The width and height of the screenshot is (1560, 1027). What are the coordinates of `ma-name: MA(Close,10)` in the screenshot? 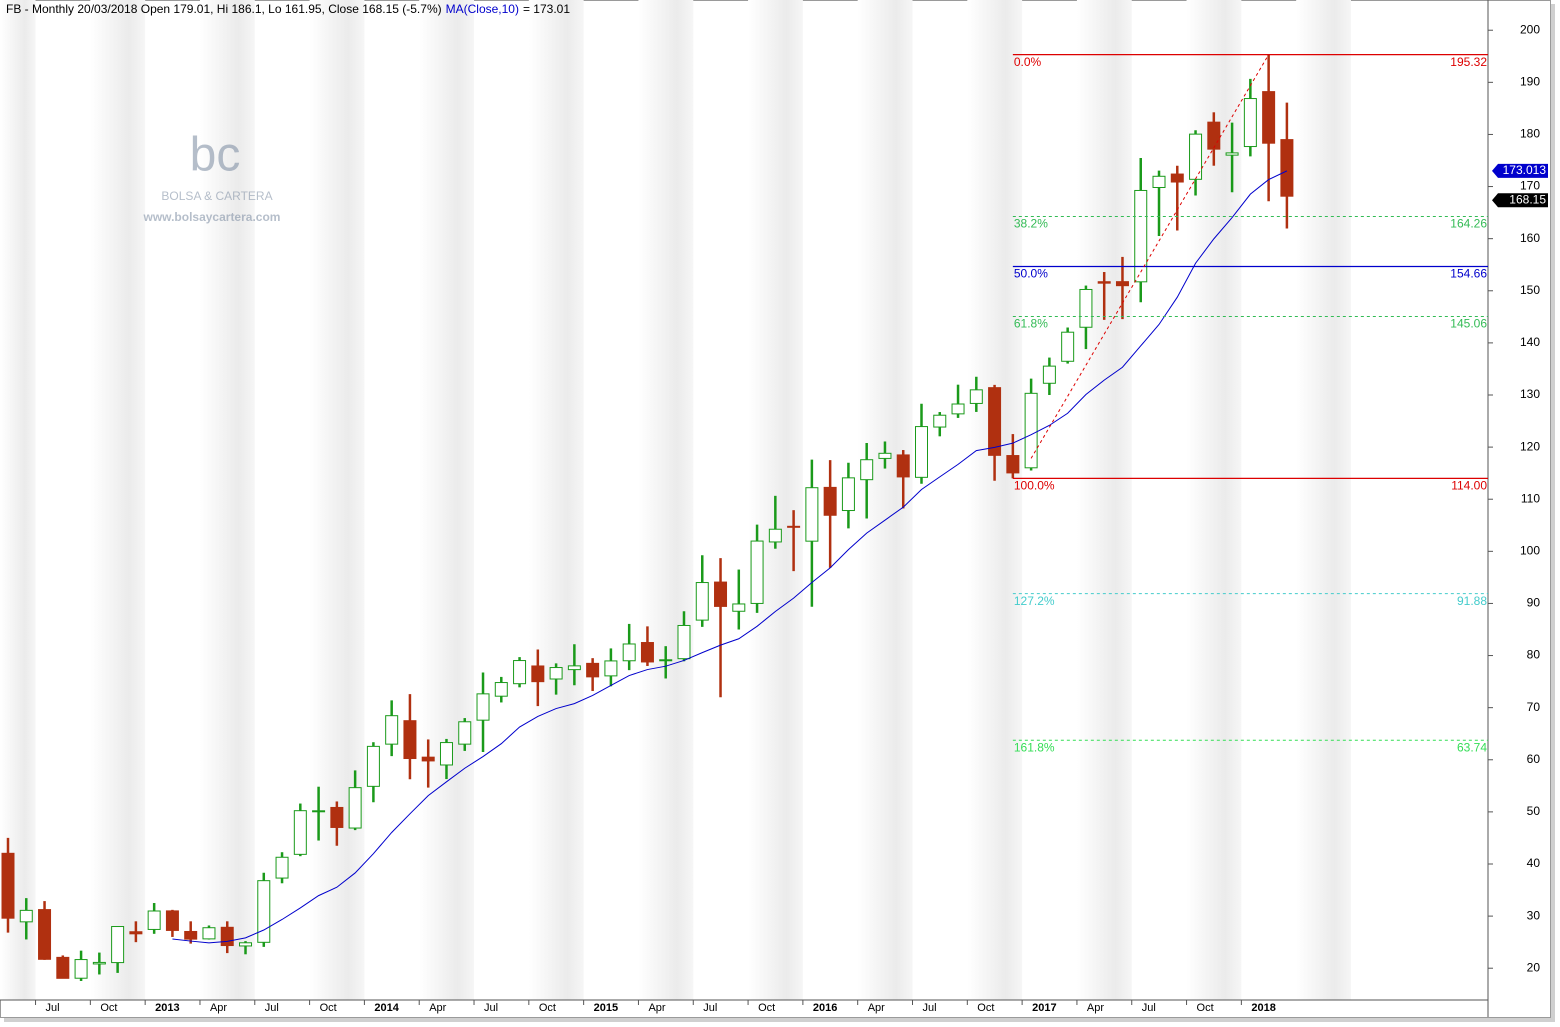 It's located at (482, 9).